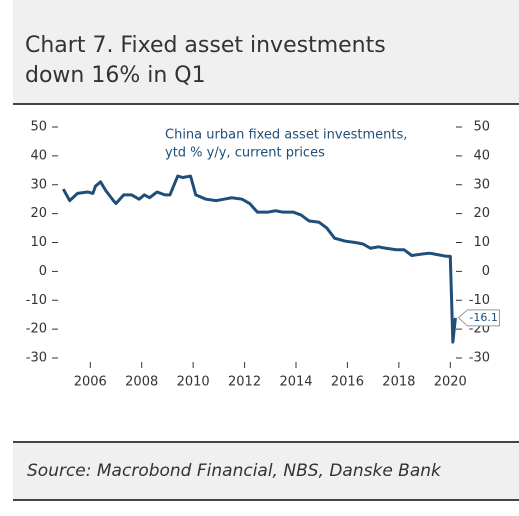 The height and width of the screenshot is (516, 519). I want to click on y2-tick-label: 20, so click(481, 213).